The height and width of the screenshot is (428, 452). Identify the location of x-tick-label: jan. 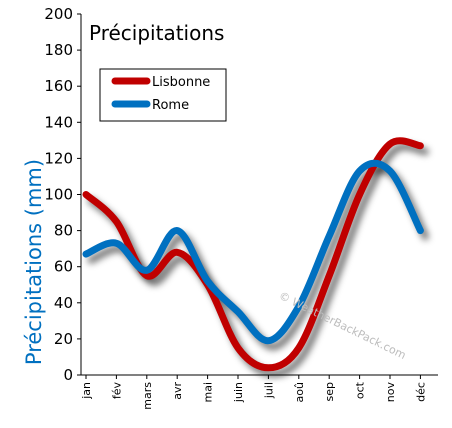
(86, 391).